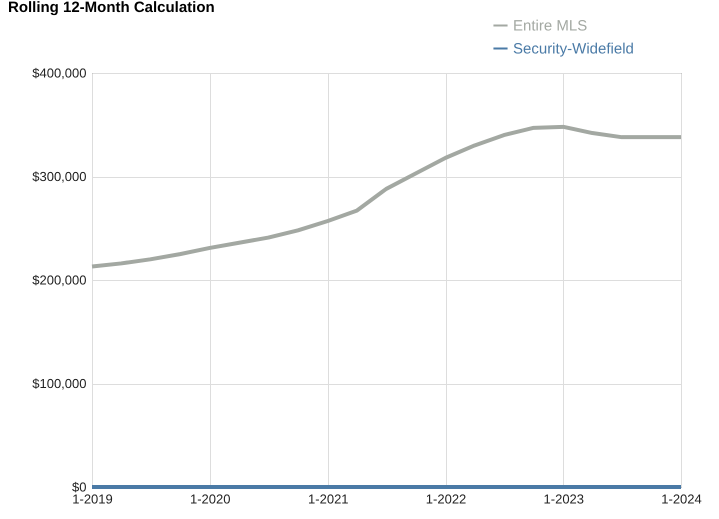  What do you see at coordinates (59, 176) in the screenshot?
I see `y-tick-label: $300,000` at bounding box center [59, 176].